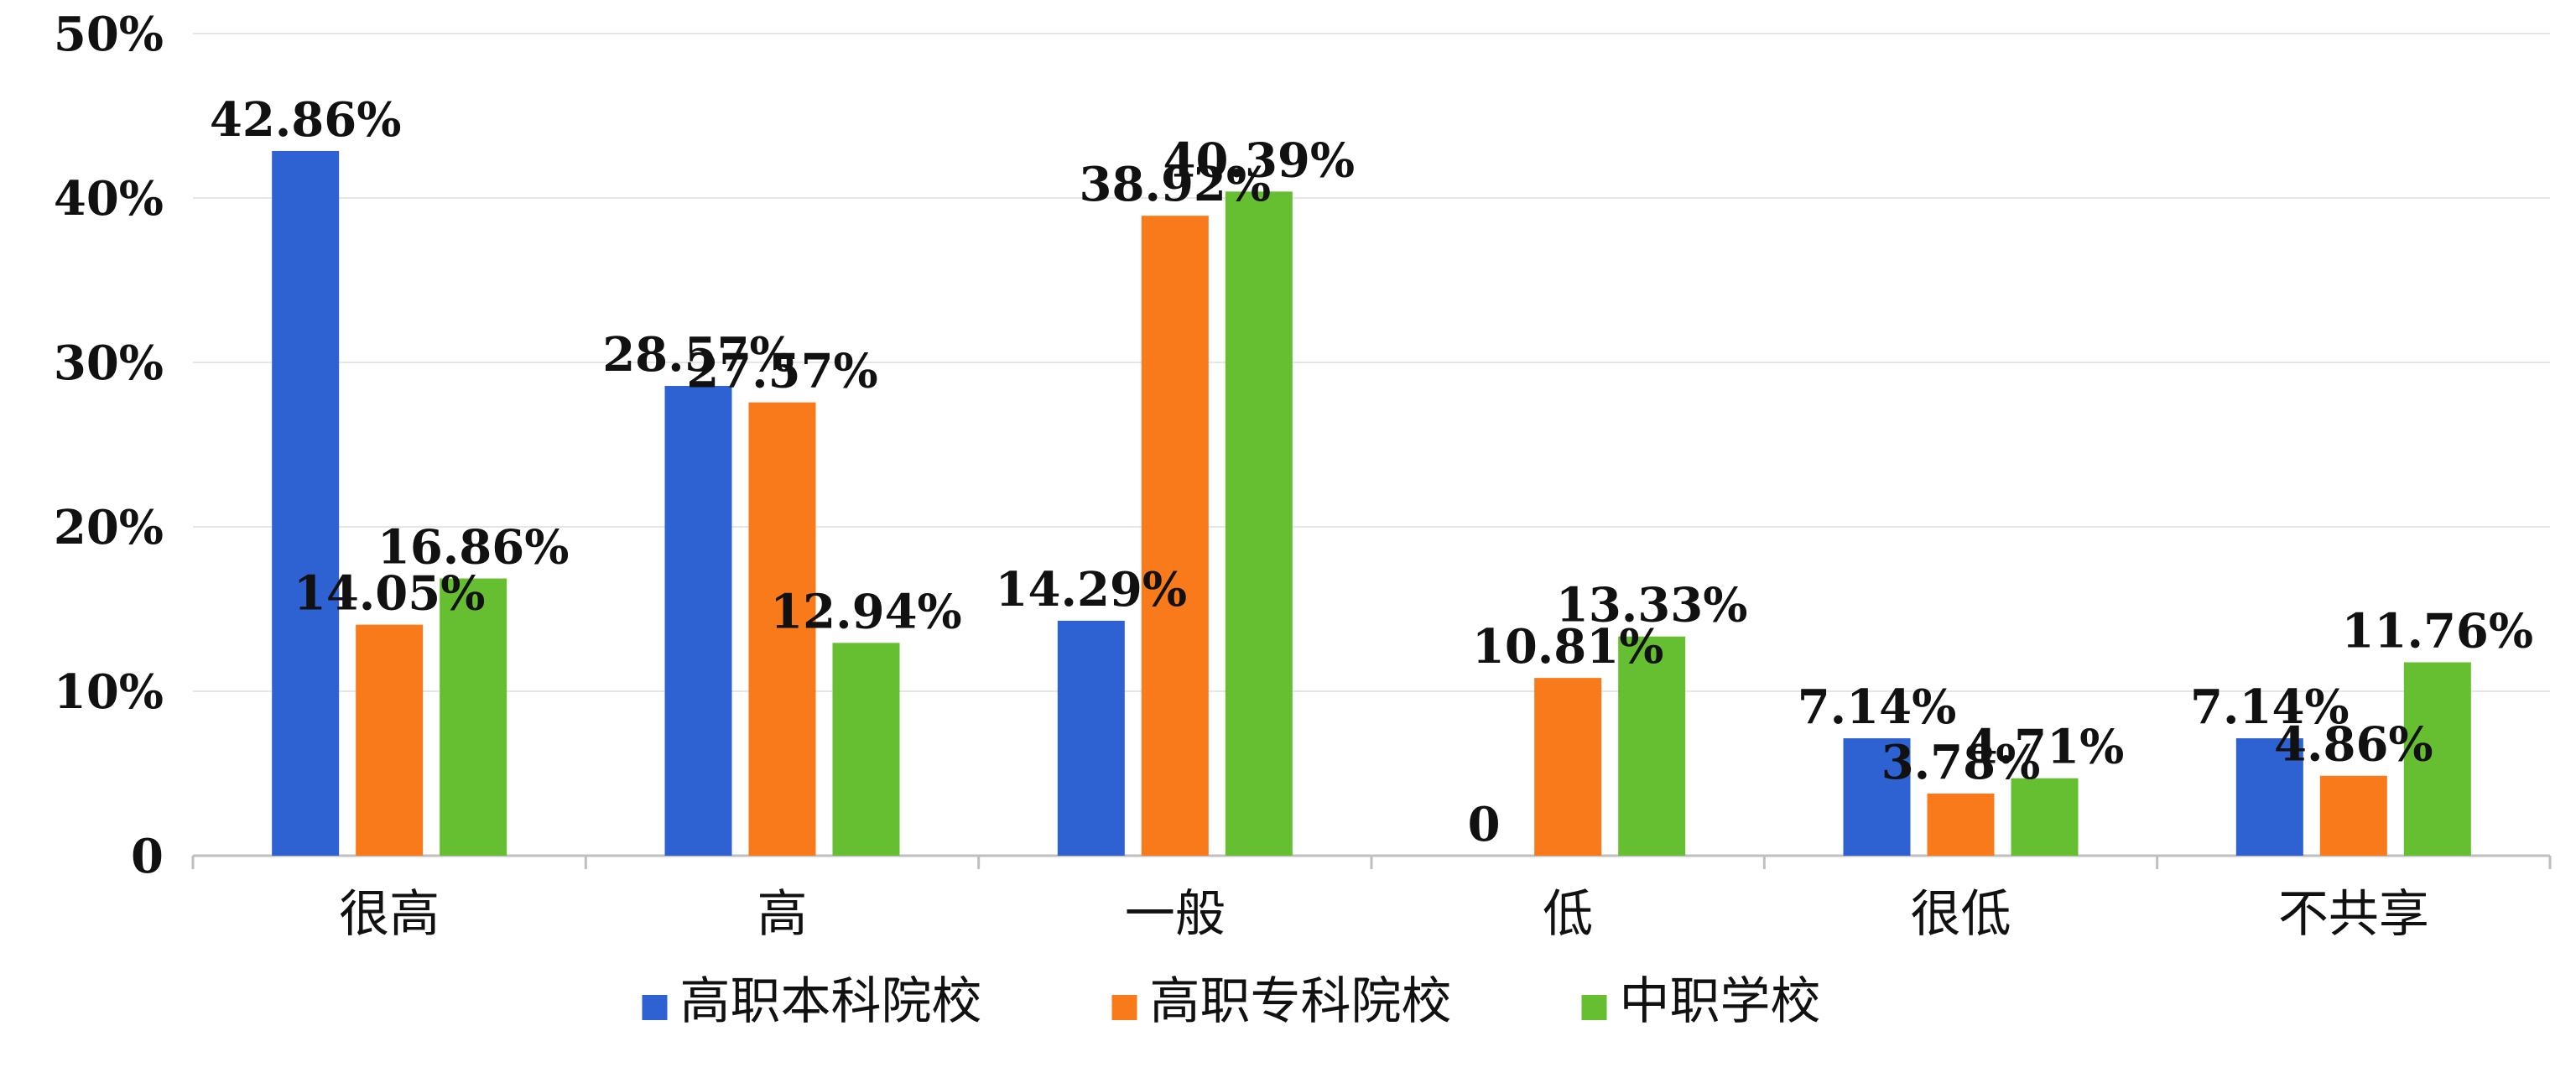  Describe the element at coordinates (306, 120) in the screenshot. I see `data-label: 42.86%` at that location.